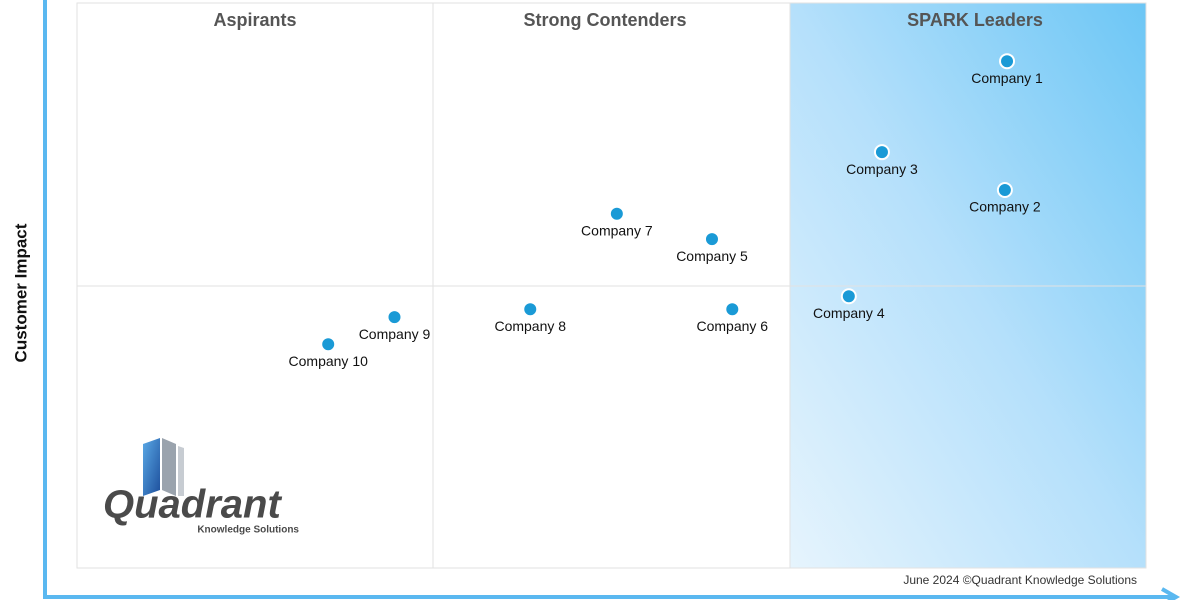 The width and height of the screenshot is (1200, 605). I want to click on point-label: Company 6, so click(733, 326).